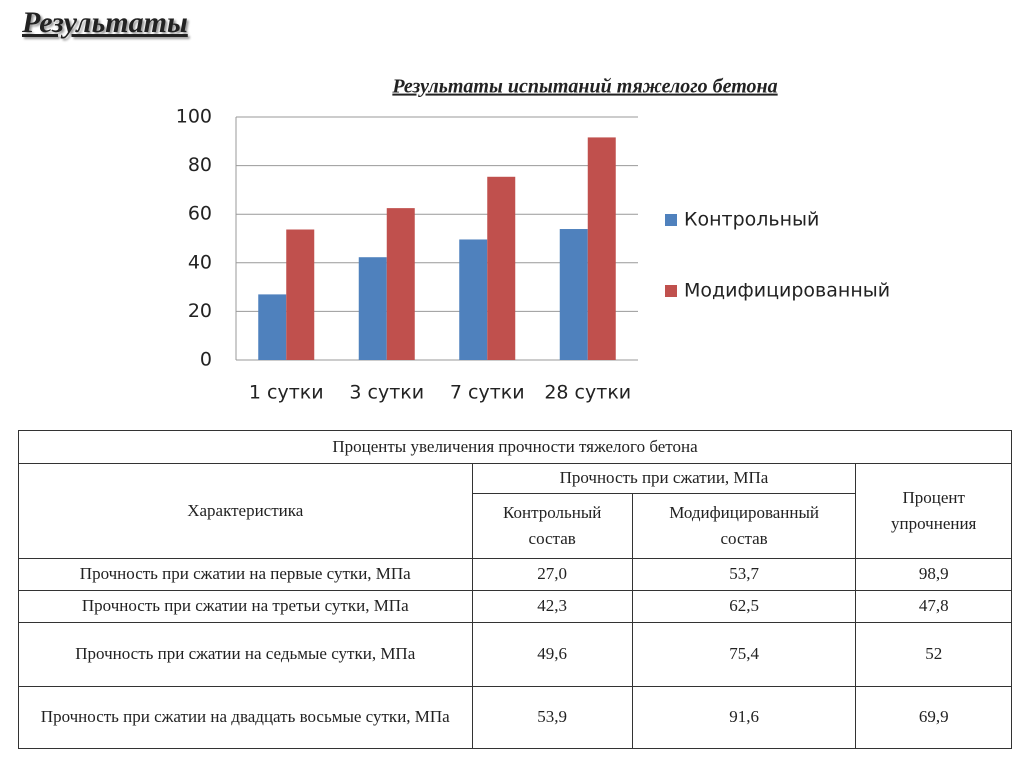 This screenshot has height=767, width=1024. I want to click on y-tick-label: 20, so click(200, 311).